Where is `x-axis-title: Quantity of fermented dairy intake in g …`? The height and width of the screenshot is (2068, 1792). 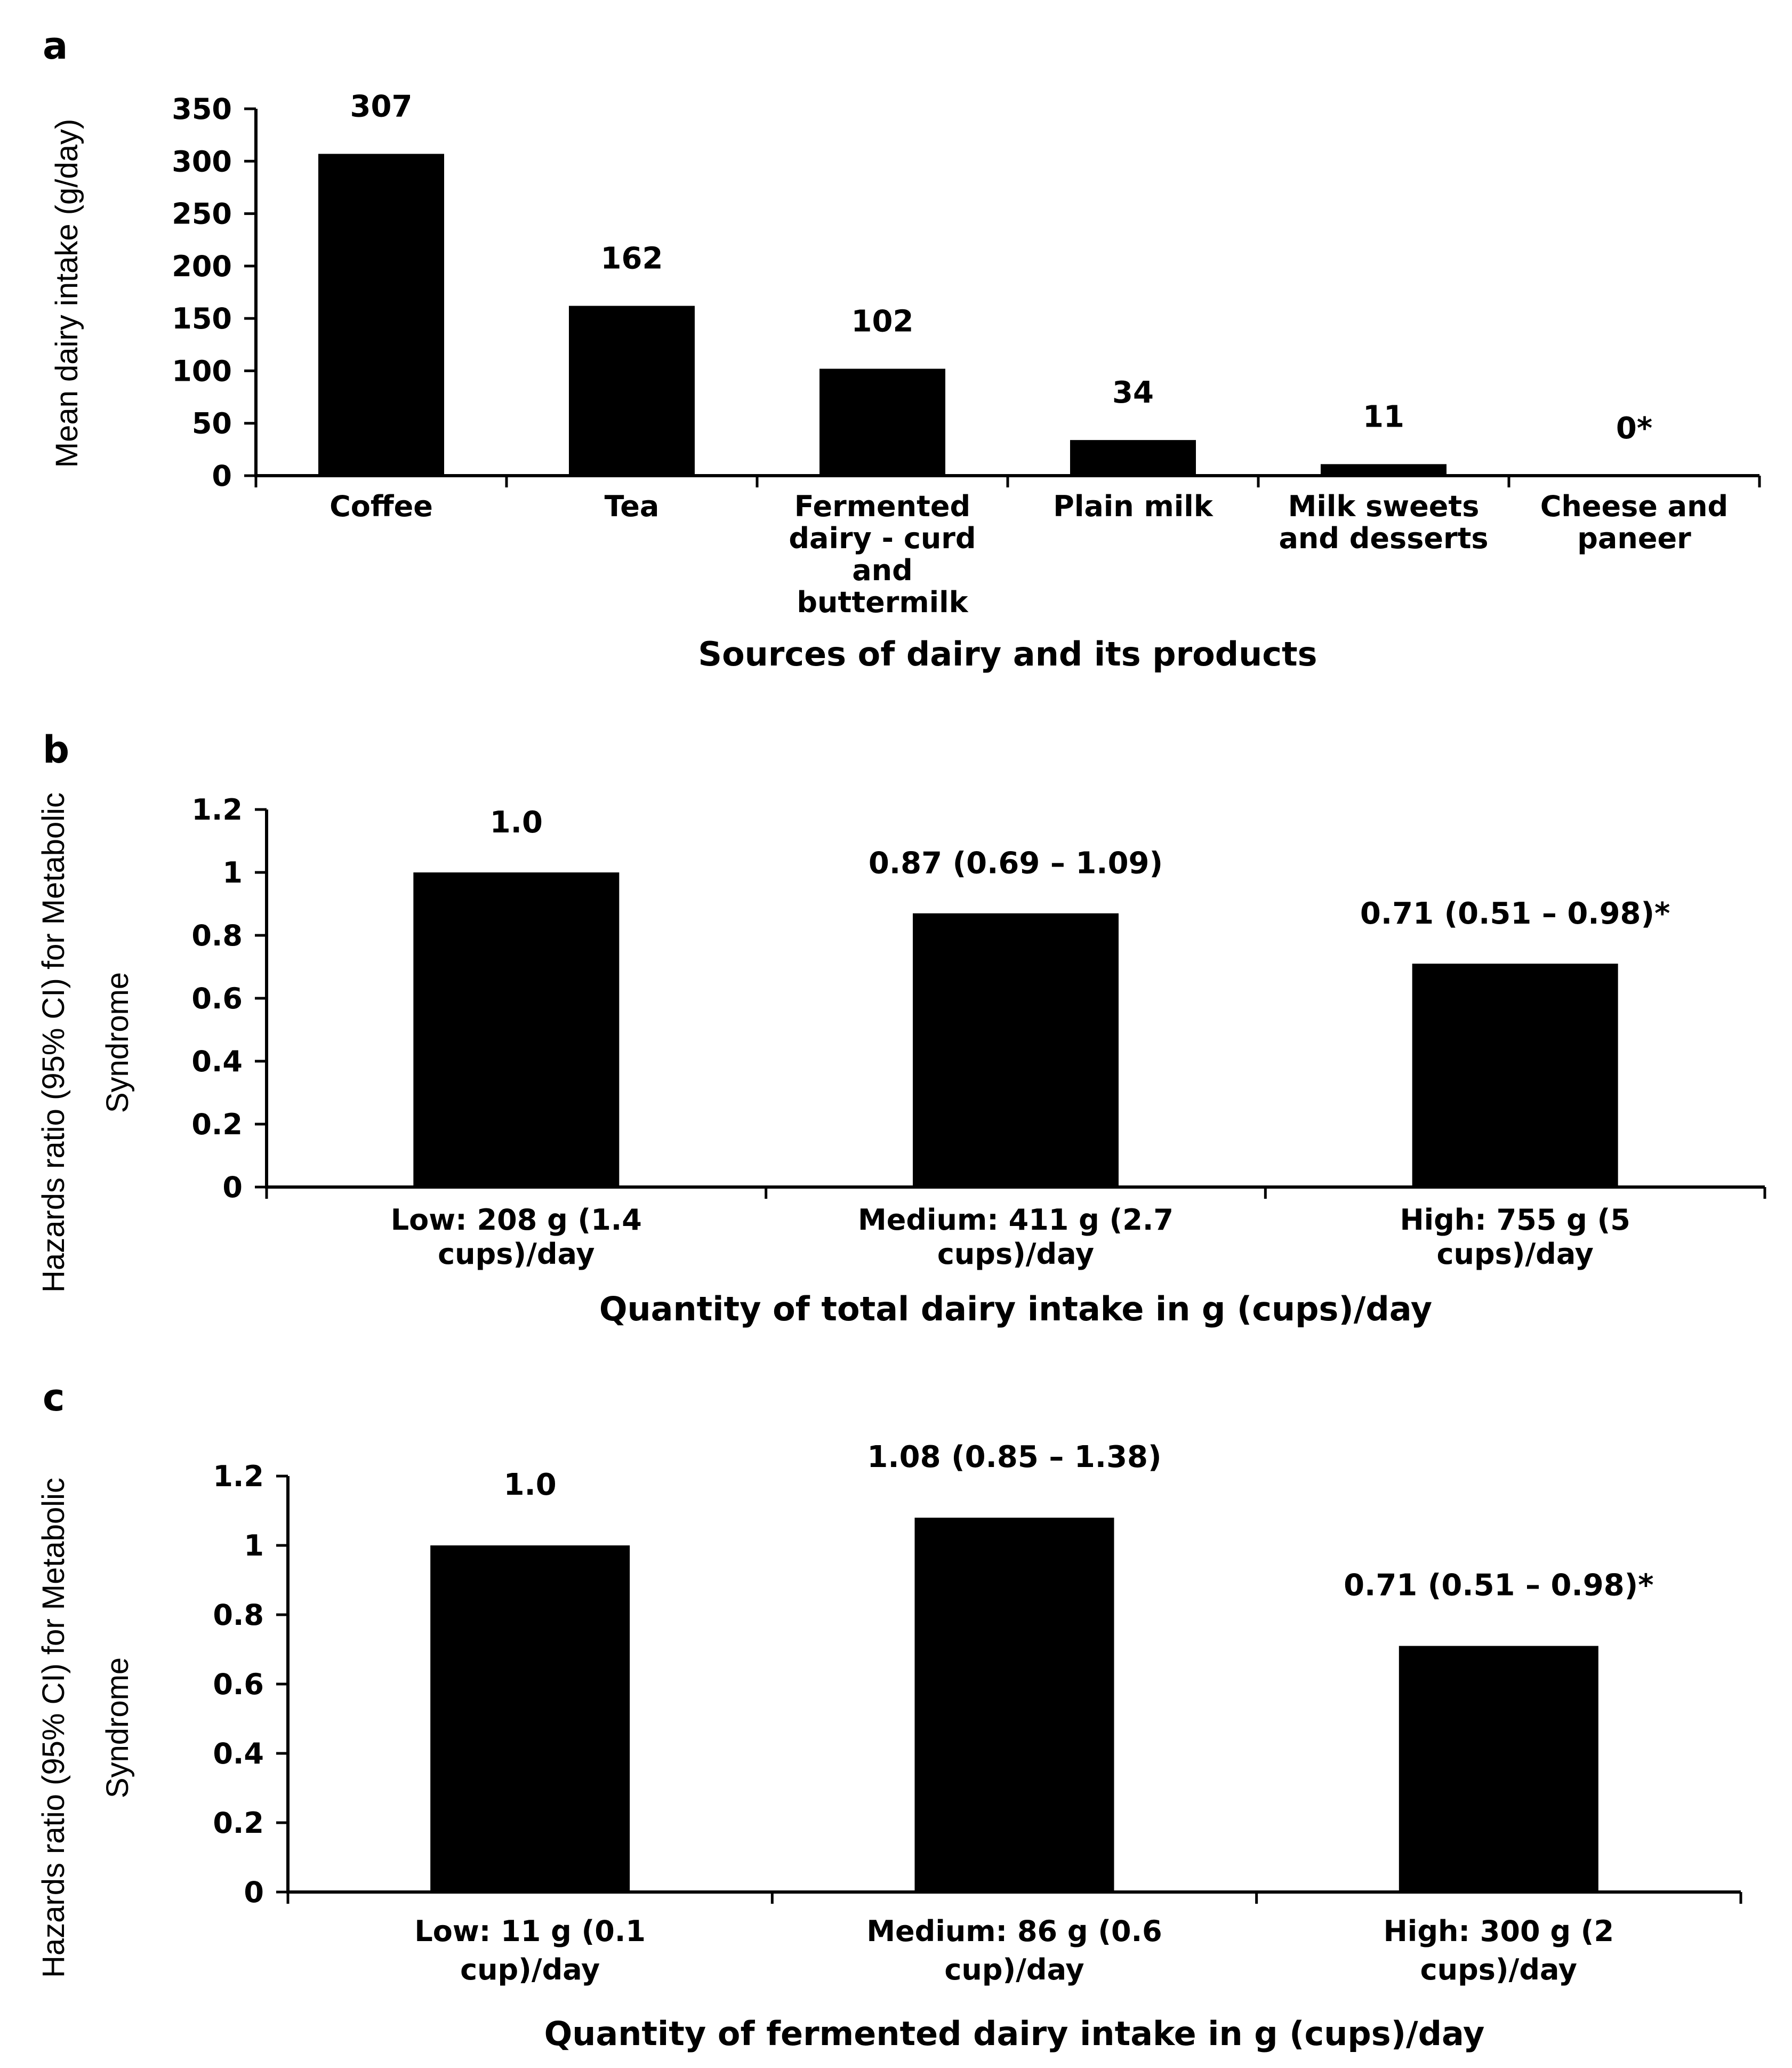
x-axis-title: Quantity of fermented dairy intake in g … is located at coordinates (1014, 2033).